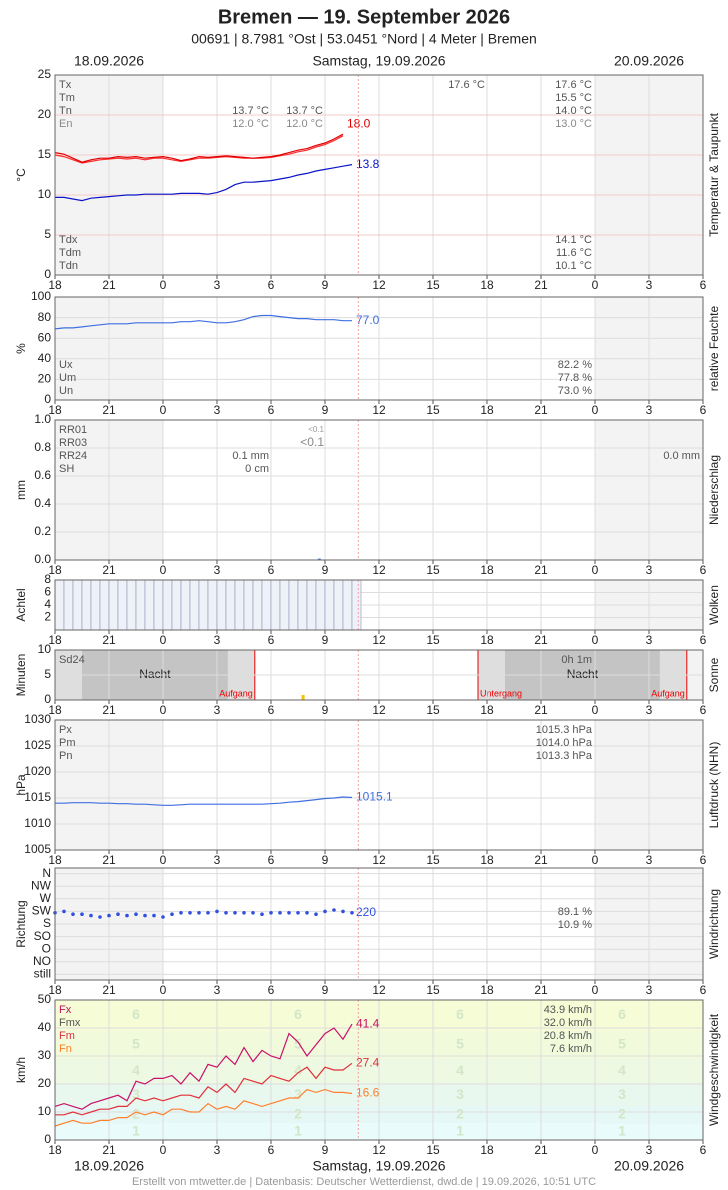 This screenshot has width=728, height=1190. Describe the element at coordinates (46, 948) in the screenshot. I see `y-tick-label: O` at that location.